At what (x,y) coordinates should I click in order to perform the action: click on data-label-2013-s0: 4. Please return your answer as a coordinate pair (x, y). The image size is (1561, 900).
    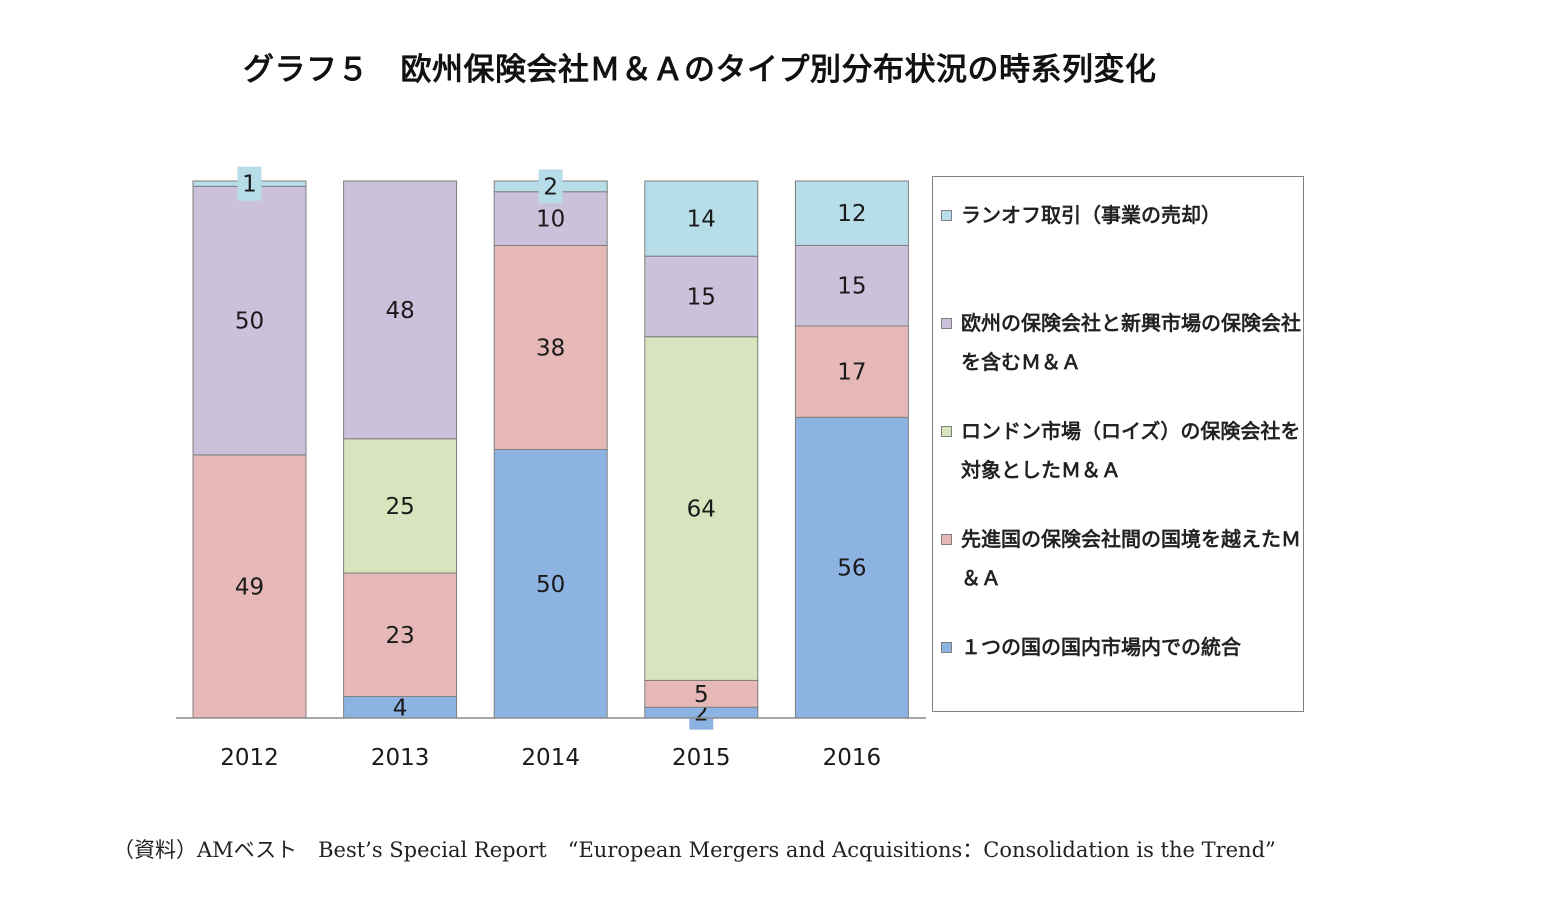
    Looking at the image, I should click on (400, 708).